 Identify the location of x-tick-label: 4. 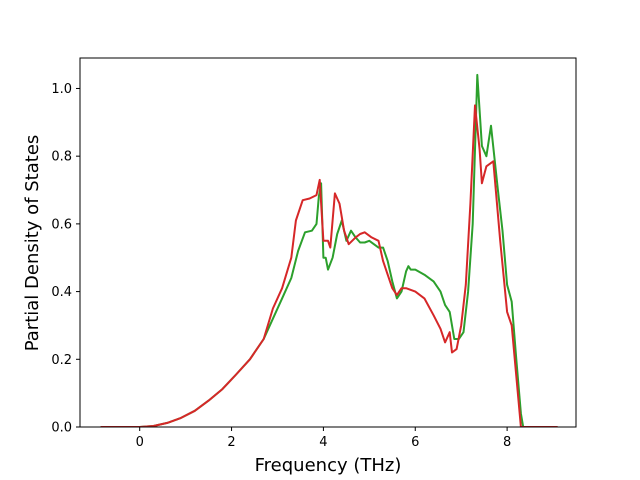
(323, 442).